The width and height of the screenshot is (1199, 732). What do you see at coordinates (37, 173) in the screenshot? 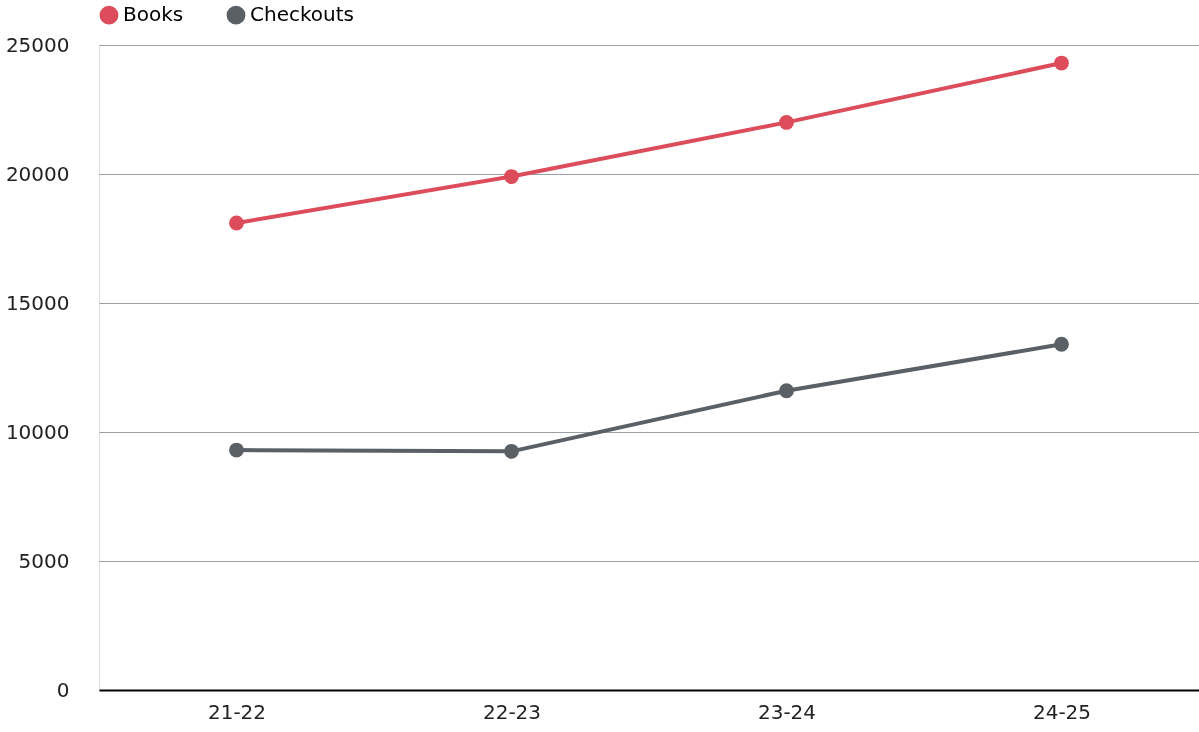
I see `y-tick-label: 20000` at bounding box center [37, 173].